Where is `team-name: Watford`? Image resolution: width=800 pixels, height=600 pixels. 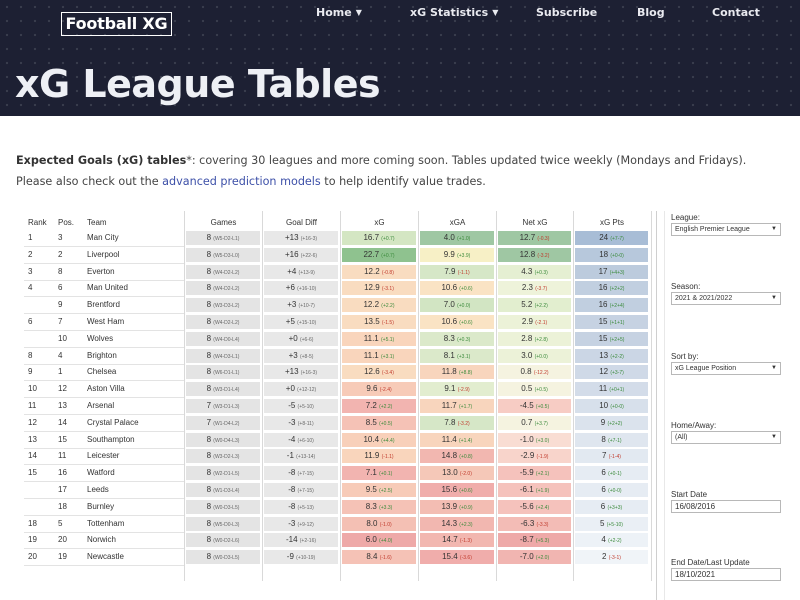
team-name: Watford is located at coordinates (101, 473).